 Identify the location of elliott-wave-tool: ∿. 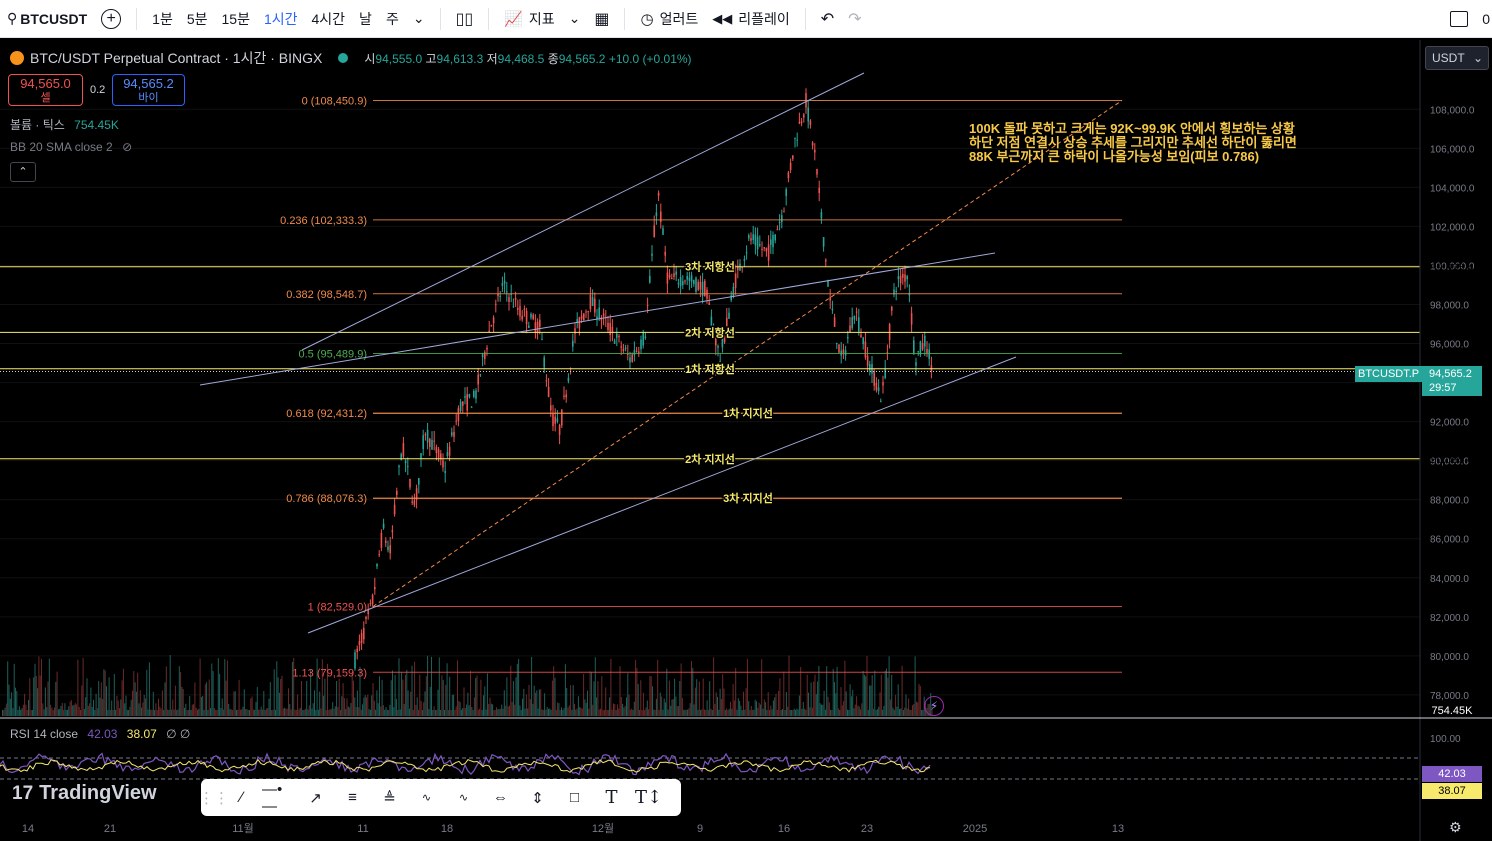
(426, 798).